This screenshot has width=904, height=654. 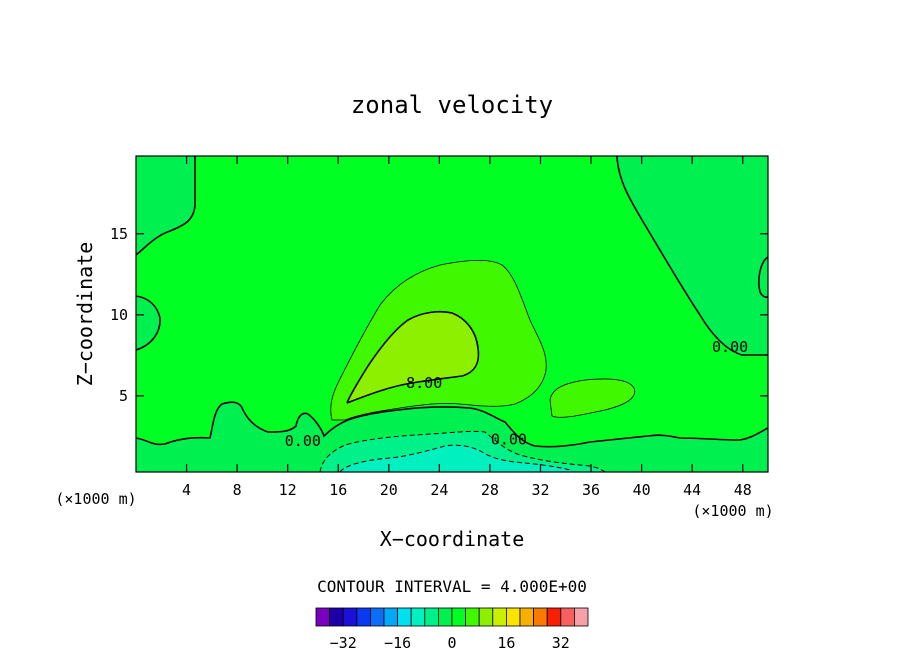 What do you see at coordinates (452, 105) in the screenshot?
I see `chart-title: zonal velocity` at bounding box center [452, 105].